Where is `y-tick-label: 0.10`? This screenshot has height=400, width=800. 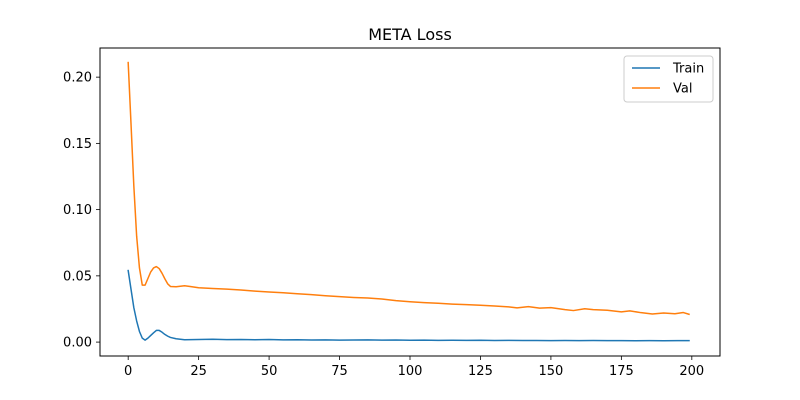
y-tick-label: 0.10 is located at coordinates (77, 210).